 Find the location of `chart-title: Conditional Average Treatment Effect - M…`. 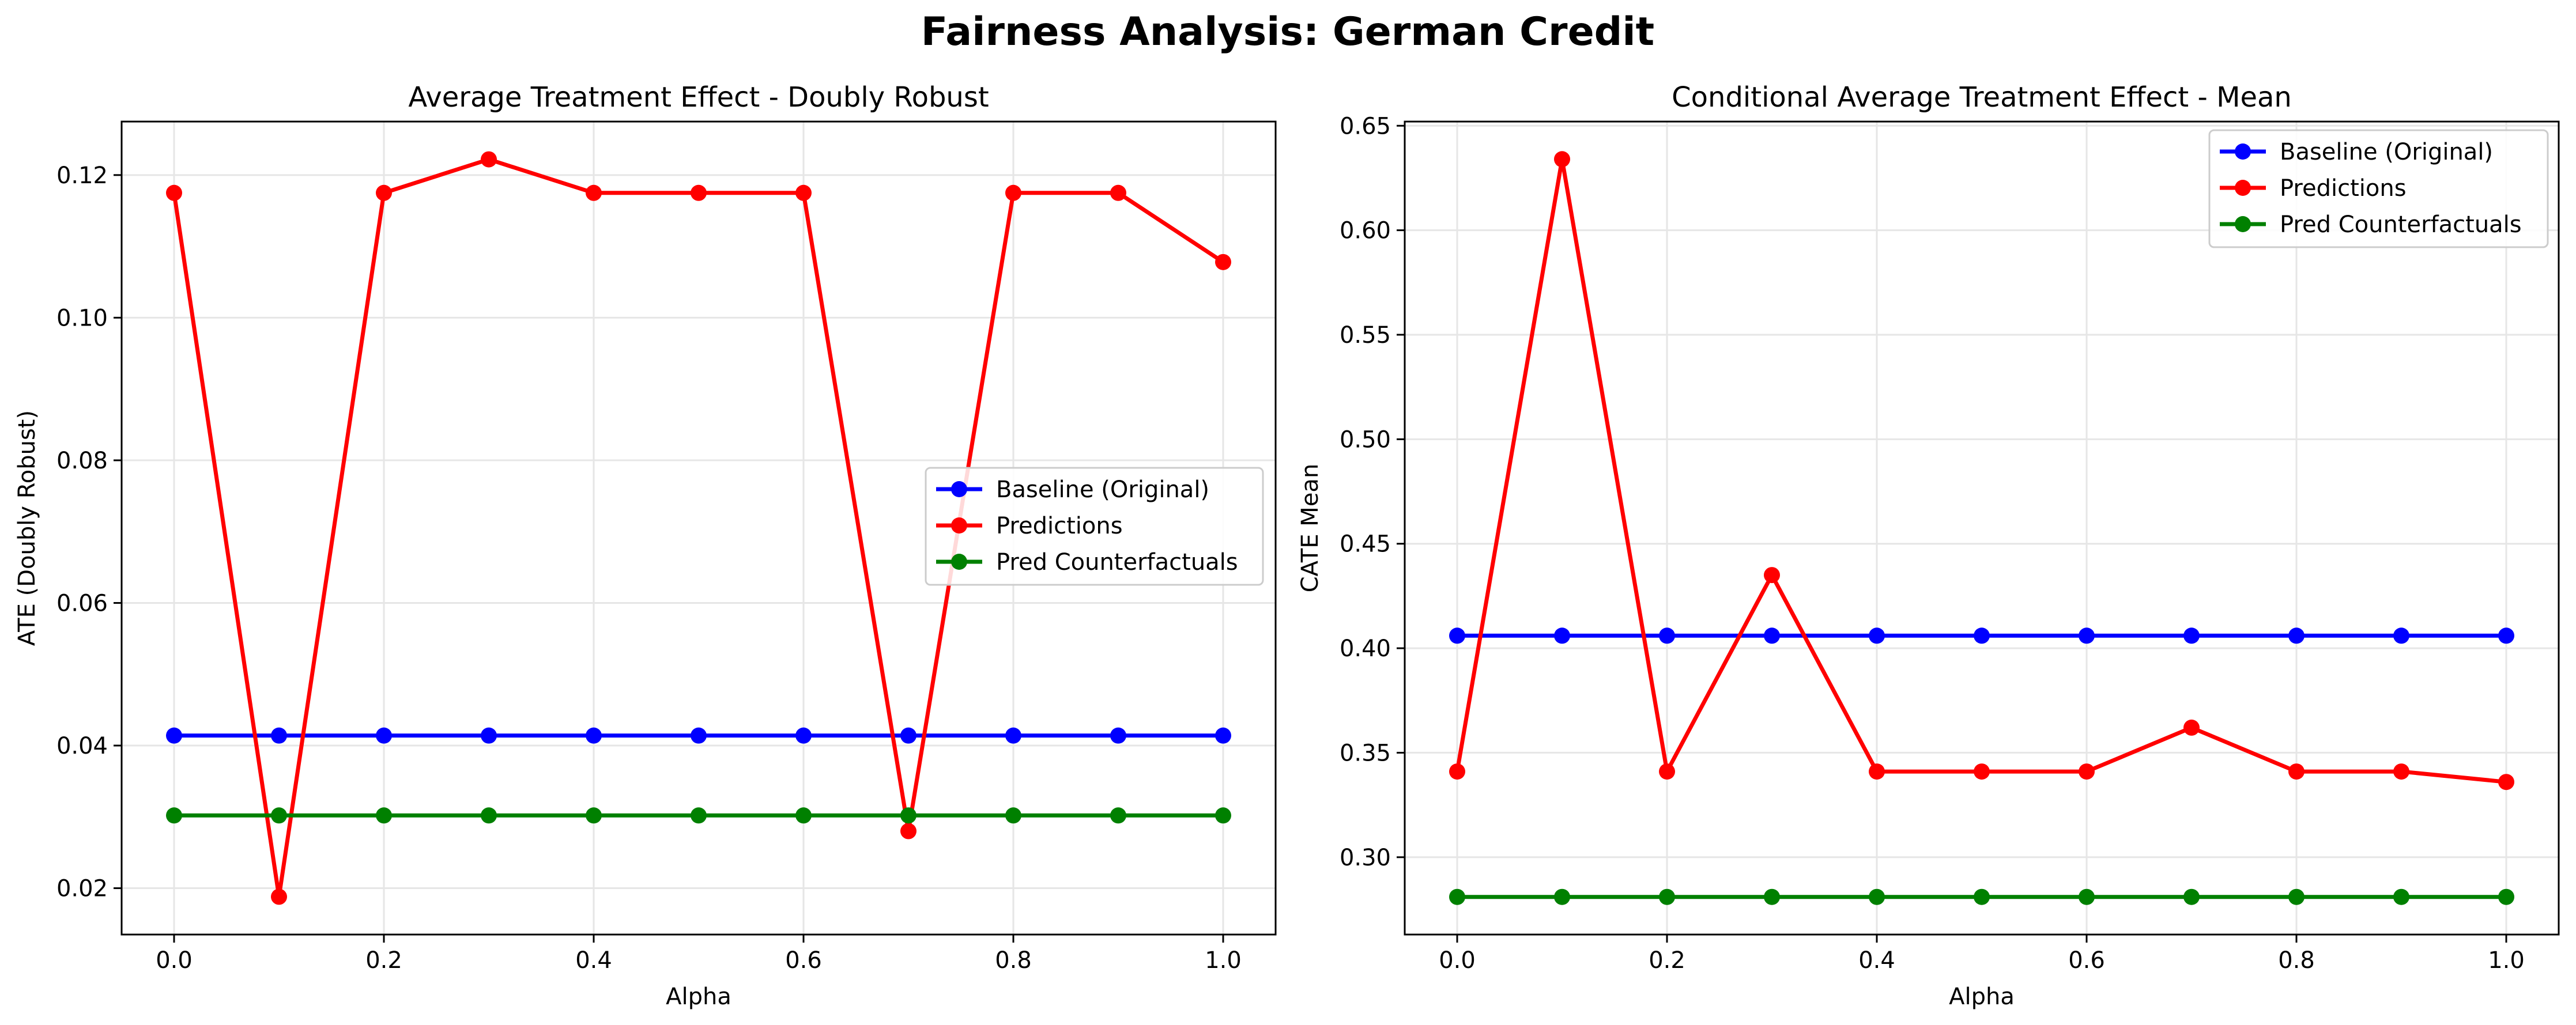

chart-title: Conditional Average Treatment Effect - M… is located at coordinates (1982, 97).